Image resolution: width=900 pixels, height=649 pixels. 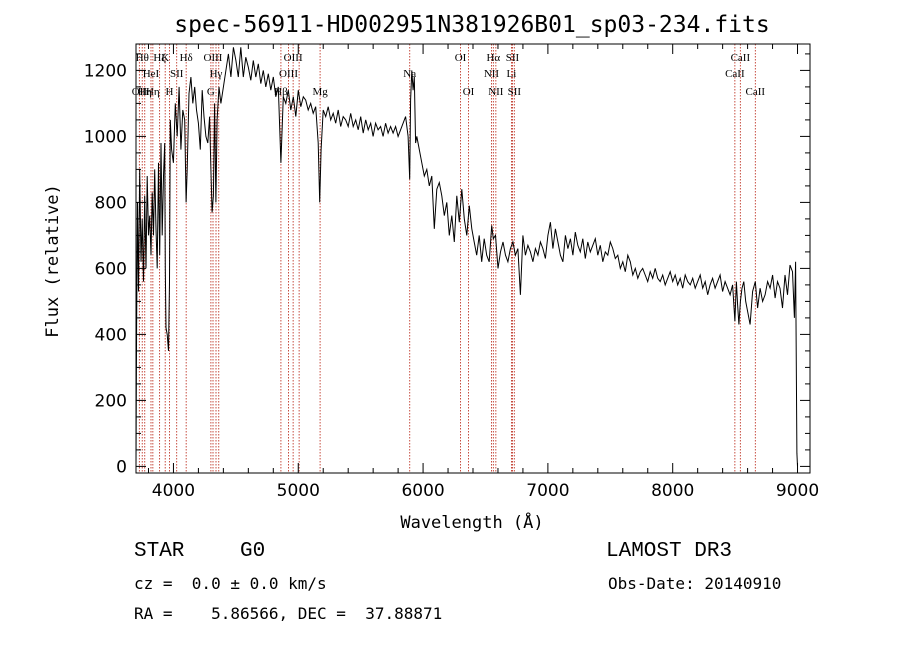 I want to click on redshift-text: cz = 0.0 ± 0.0 km/s, so click(x=230, y=583).